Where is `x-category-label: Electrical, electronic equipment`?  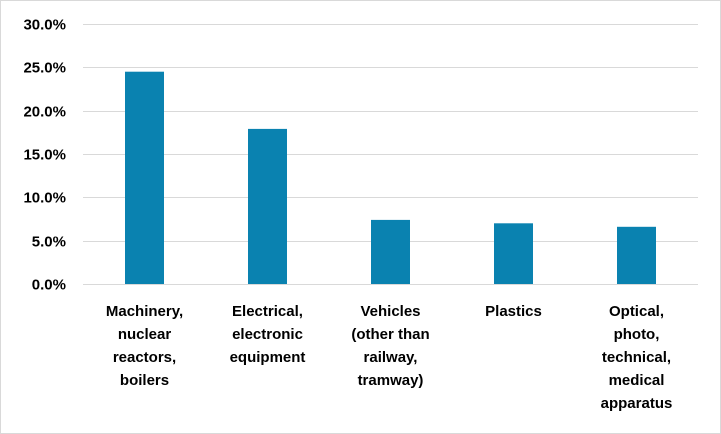
x-category-label: Electrical, electronic equipment is located at coordinates (268, 334).